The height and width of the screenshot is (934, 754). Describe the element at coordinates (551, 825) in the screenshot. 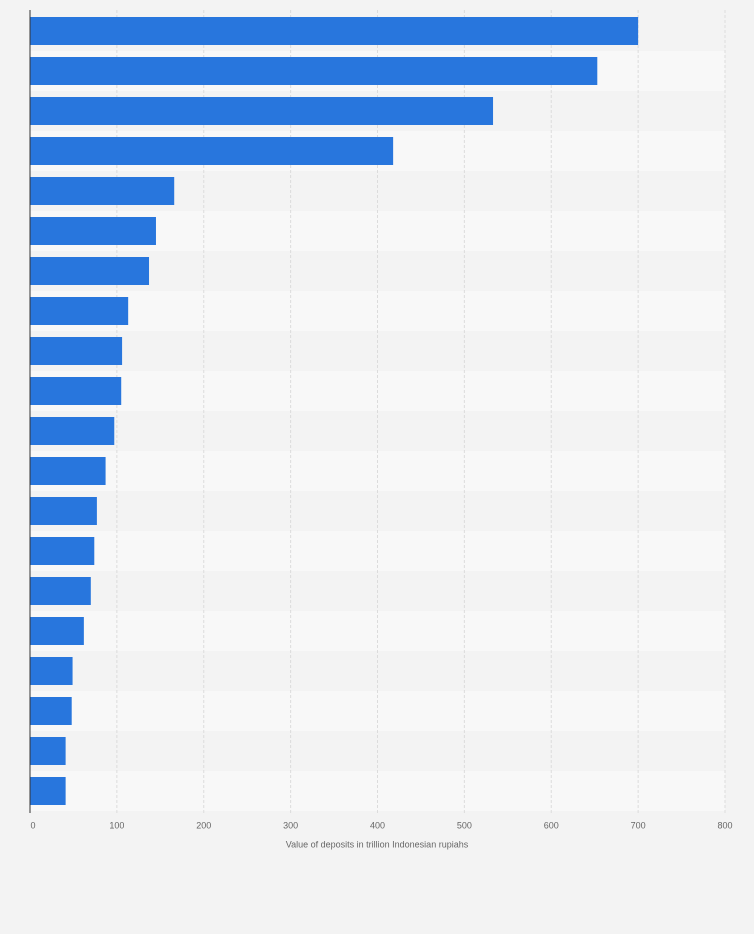

I see `x-tick-label: 600` at that location.